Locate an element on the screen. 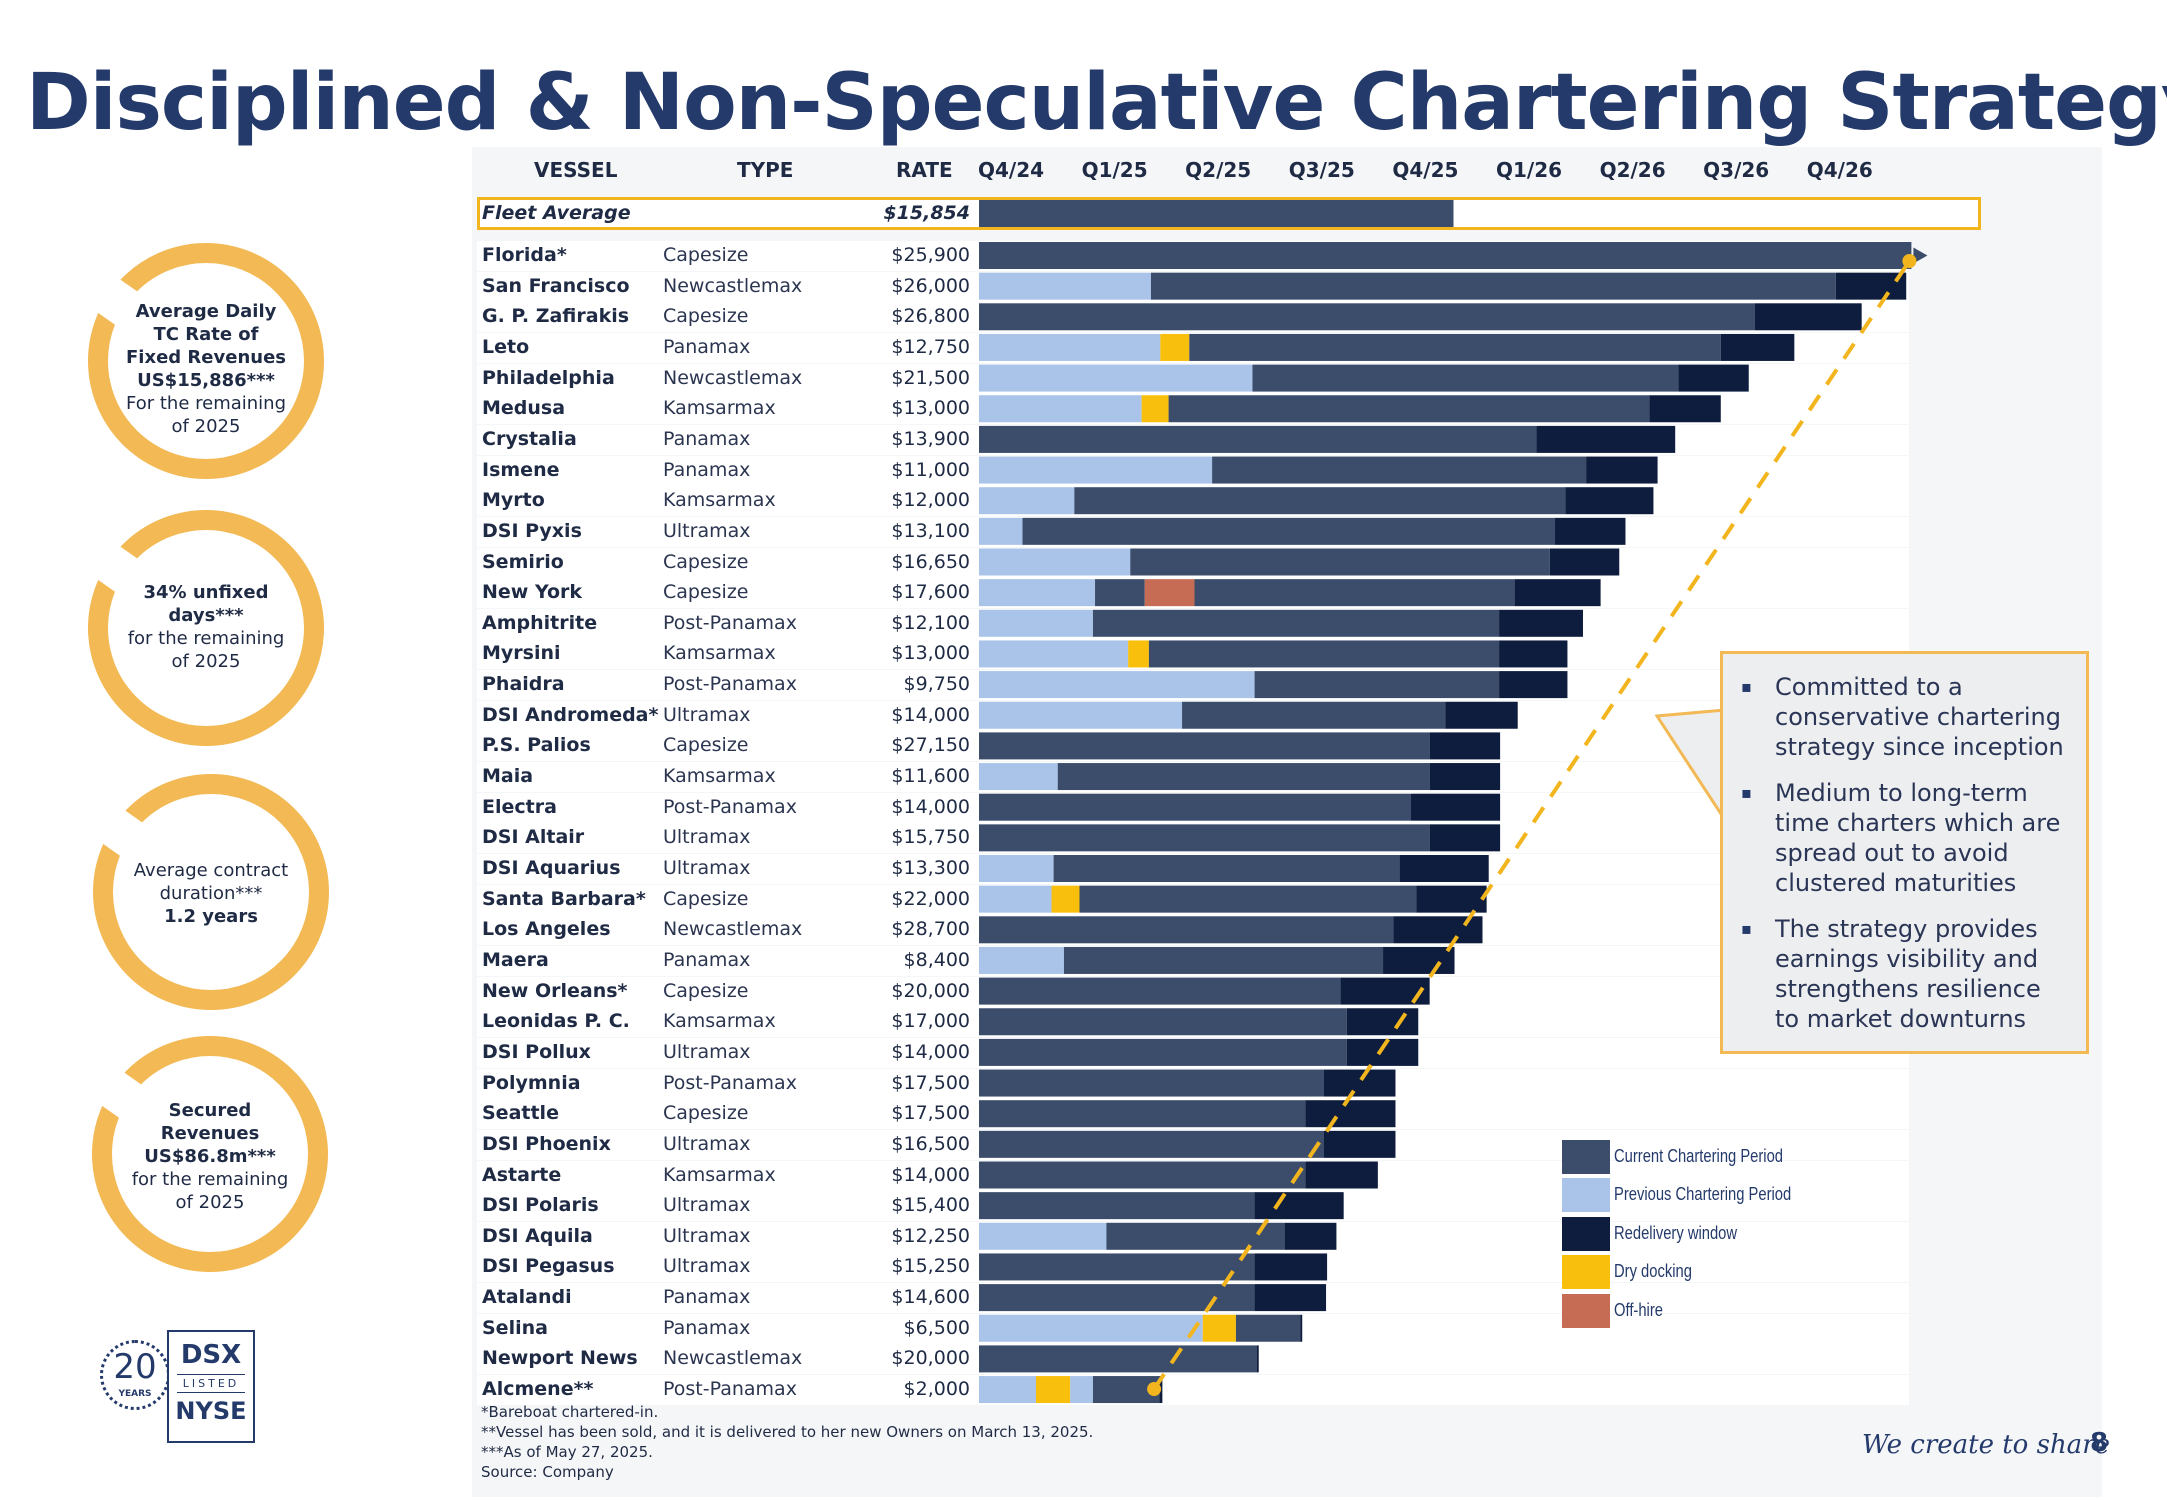  logo-dsx: DSX is located at coordinates (211, 1355).